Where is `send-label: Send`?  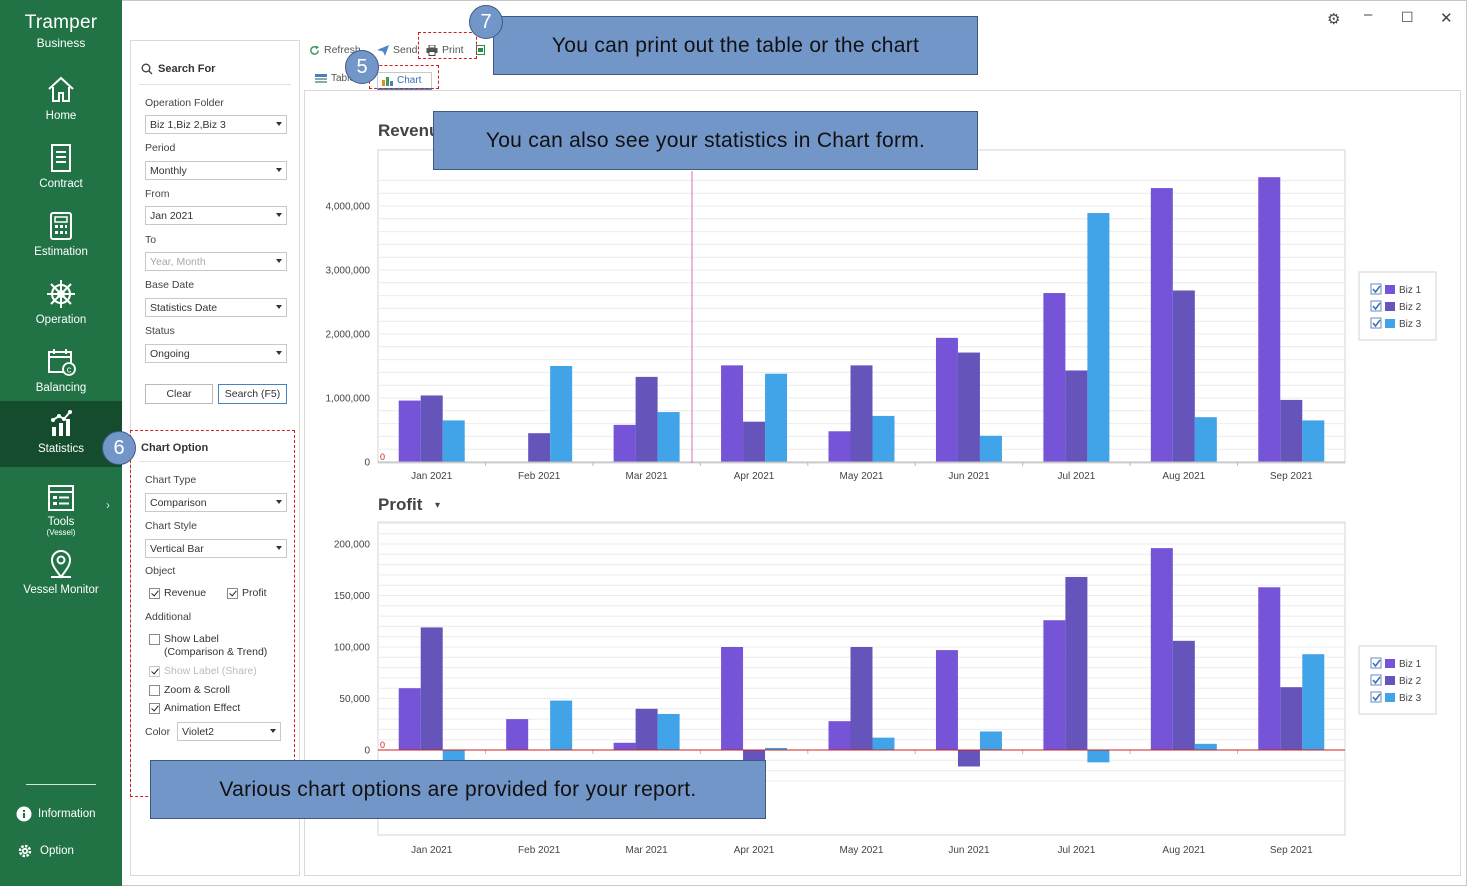
send-label: Send is located at coordinates (405, 50).